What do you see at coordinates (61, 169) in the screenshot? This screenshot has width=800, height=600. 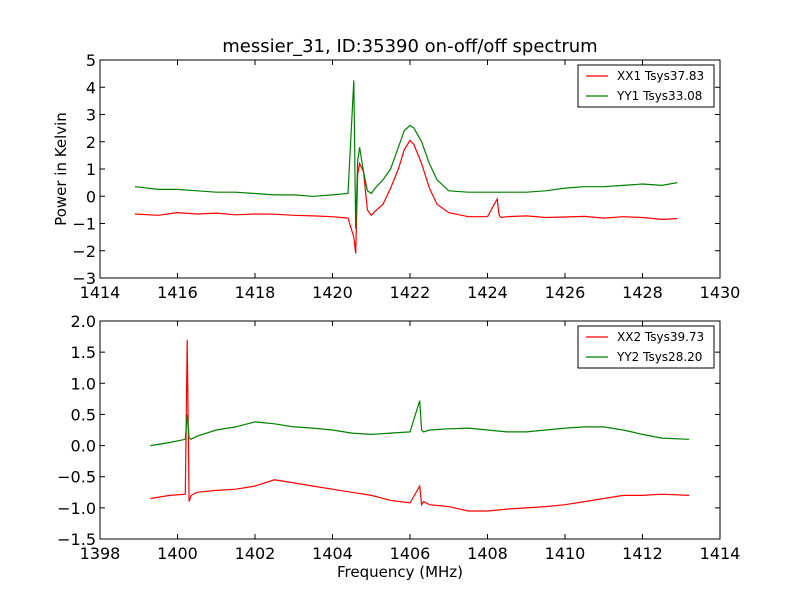 I see `y-axis-label: Power in Kelvin` at bounding box center [61, 169].